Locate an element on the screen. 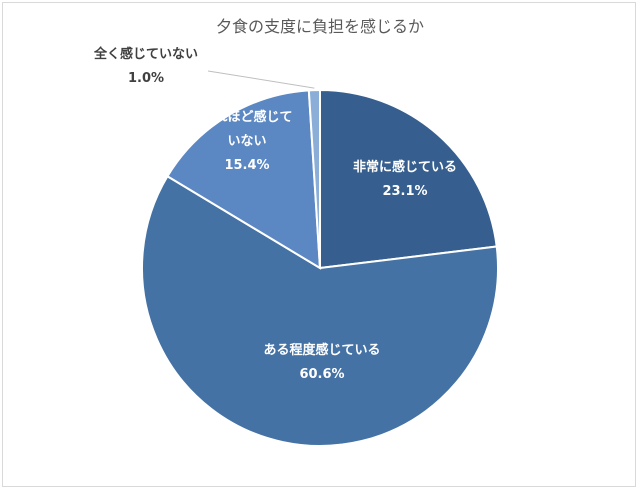 Image resolution: width=640 pixels, height=491 pixels. pie-value-label-1: 23.1% is located at coordinates (404, 191).